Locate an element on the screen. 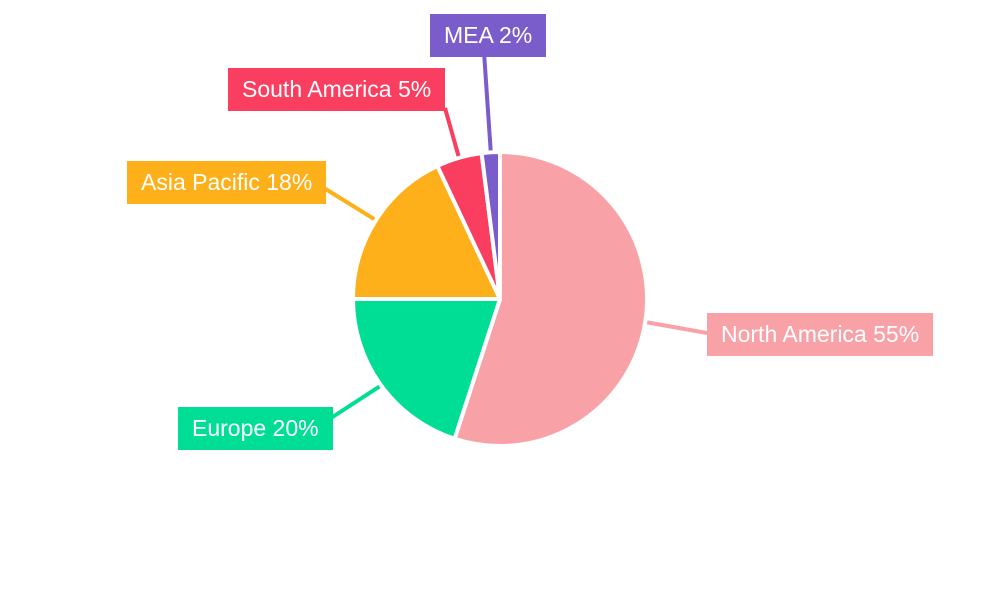  leader-line-south-america is located at coordinates (452, 133).